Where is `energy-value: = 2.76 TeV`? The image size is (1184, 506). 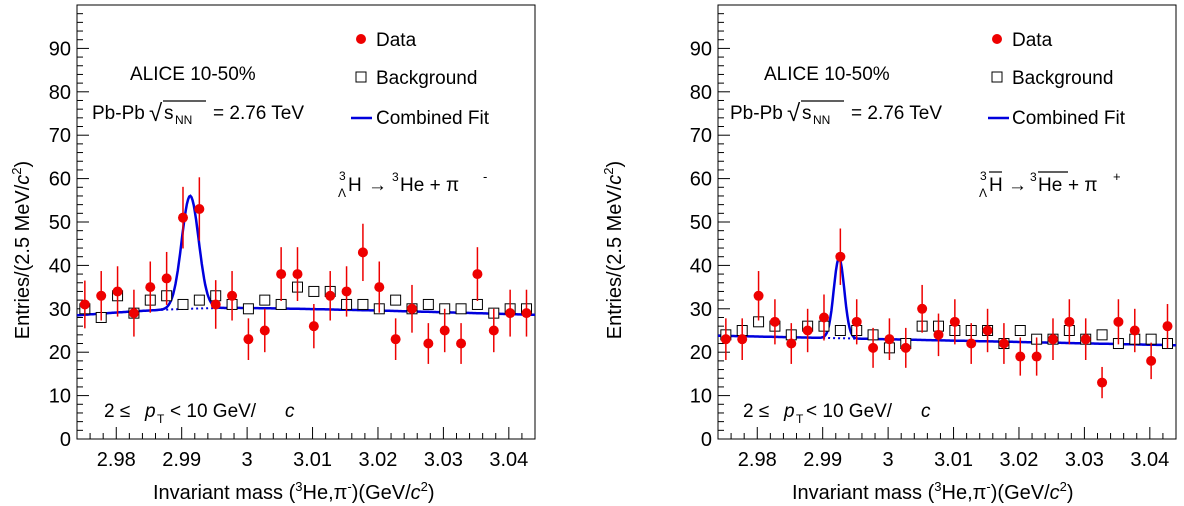
energy-value: = 2.76 TeV is located at coordinates (896, 113).